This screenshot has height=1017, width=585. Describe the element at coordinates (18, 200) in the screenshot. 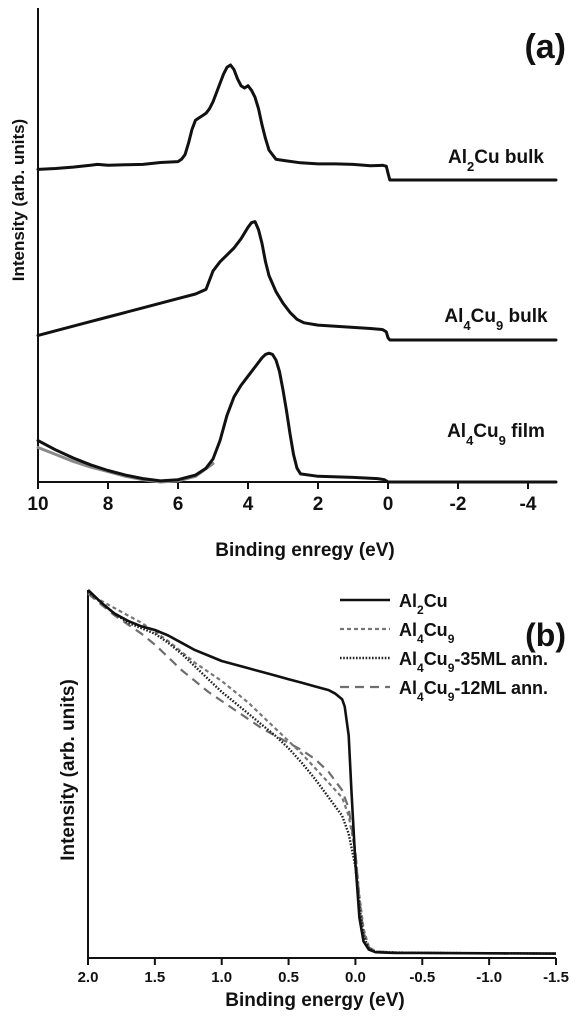

I see `panel-a-y-axis-title: Intensity (arb. units)` at that location.